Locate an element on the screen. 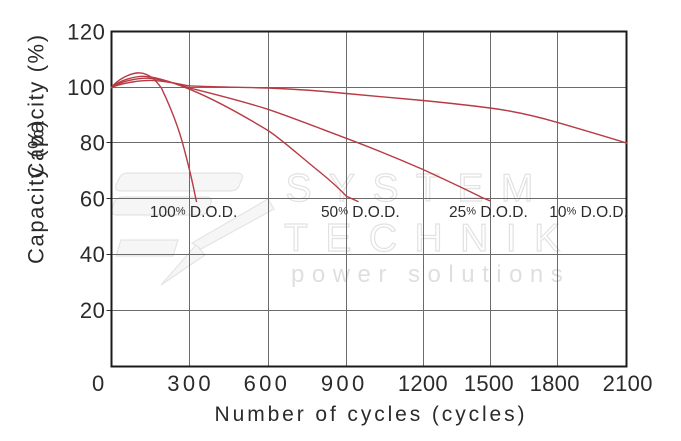  svg-text: 40 is located at coordinates (92, 254).